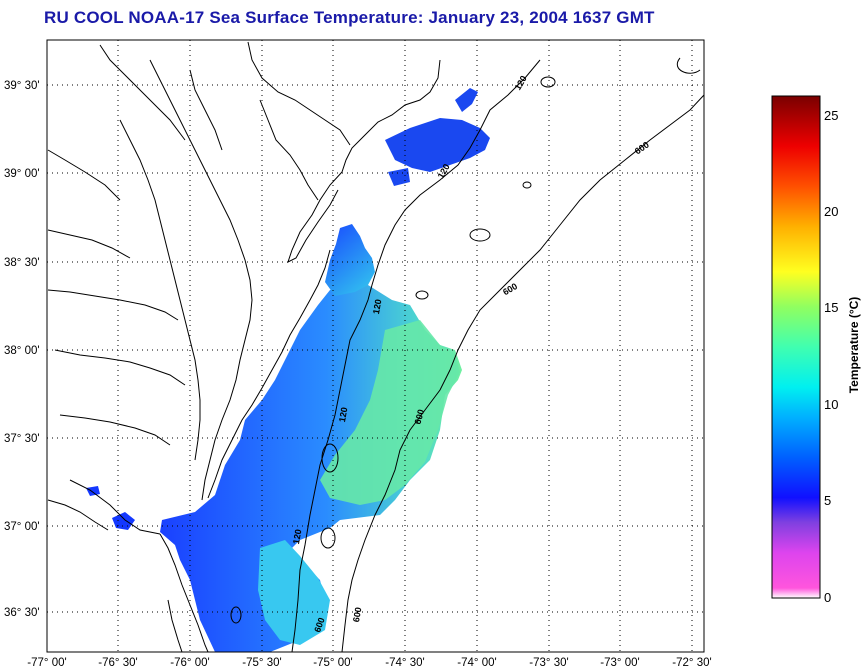 The height and width of the screenshot is (672, 864). I want to click on lat-label: 38° 00', so click(22, 351).